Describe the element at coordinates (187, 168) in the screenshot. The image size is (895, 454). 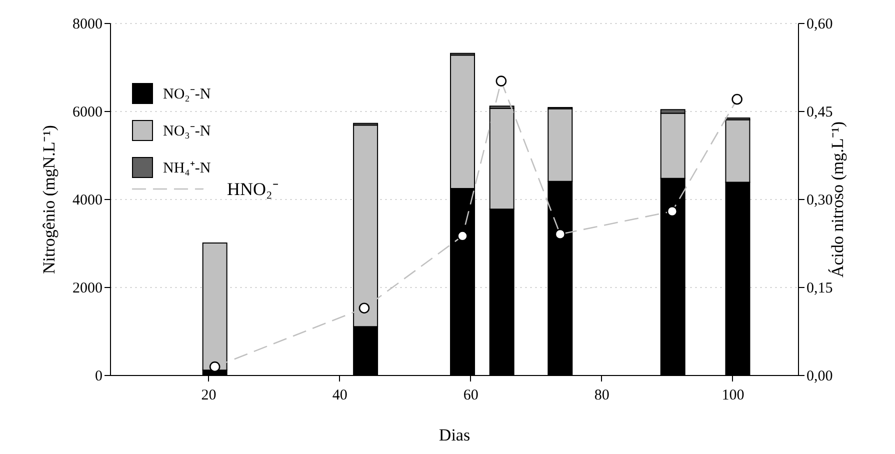
I see `legend-label: NH₄⁺-N` at that location.